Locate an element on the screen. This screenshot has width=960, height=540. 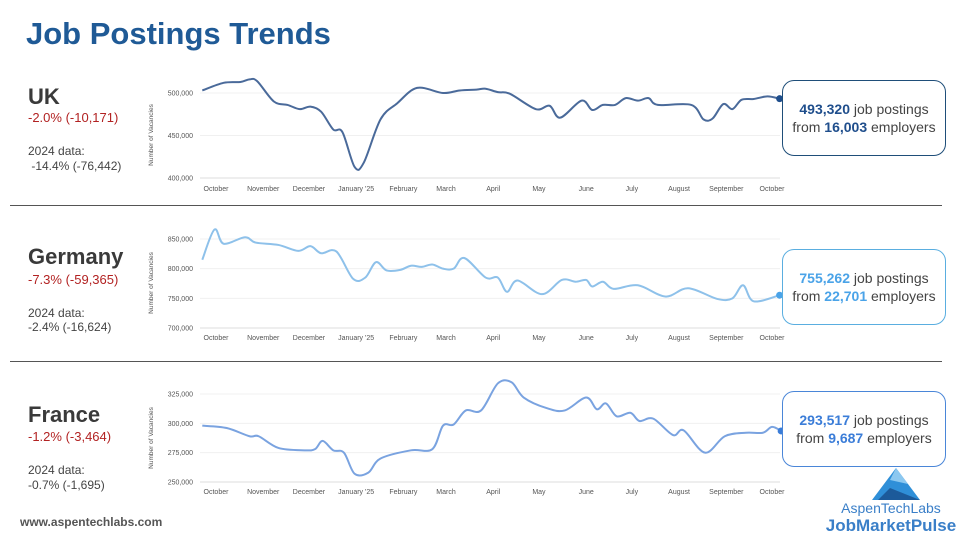
website-url: www.aspentechlabs.com is located at coordinates (91, 522).